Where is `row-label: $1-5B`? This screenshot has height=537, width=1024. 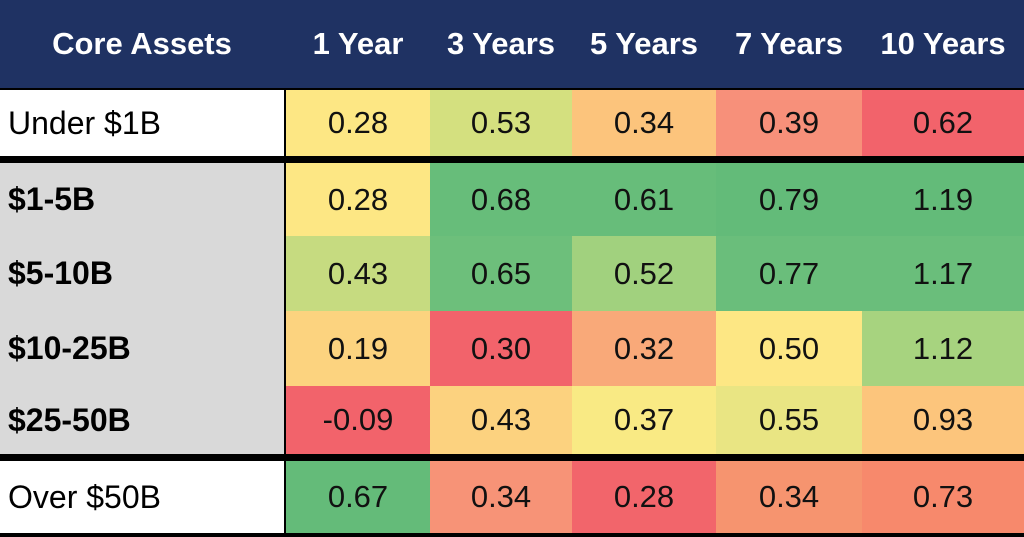 row-label: $1-5B is located at coordinates (142, 199).